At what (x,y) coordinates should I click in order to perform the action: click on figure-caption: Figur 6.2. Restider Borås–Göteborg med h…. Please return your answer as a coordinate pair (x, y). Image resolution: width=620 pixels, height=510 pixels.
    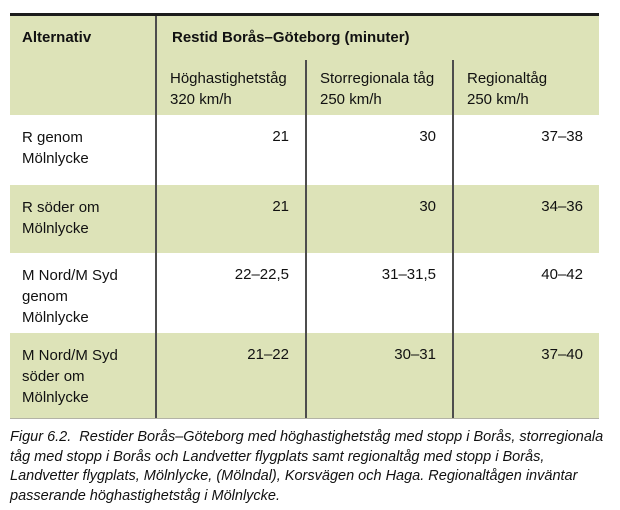
    Looking at the image, I should click on (307, 466).